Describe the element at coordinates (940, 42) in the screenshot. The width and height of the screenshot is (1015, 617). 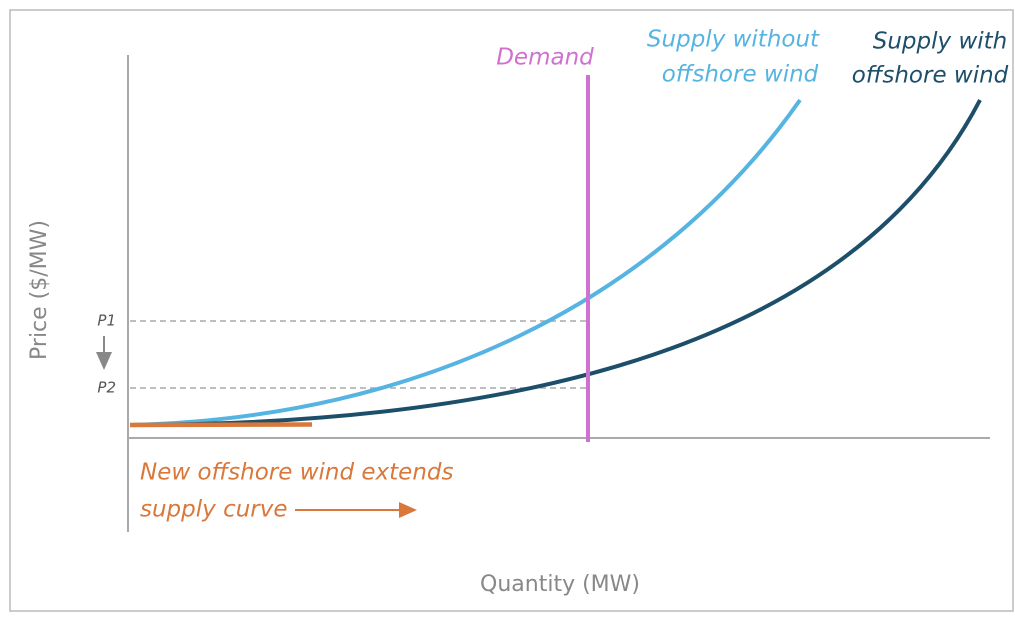
I see `supply-with-label: Supply with` at that location.